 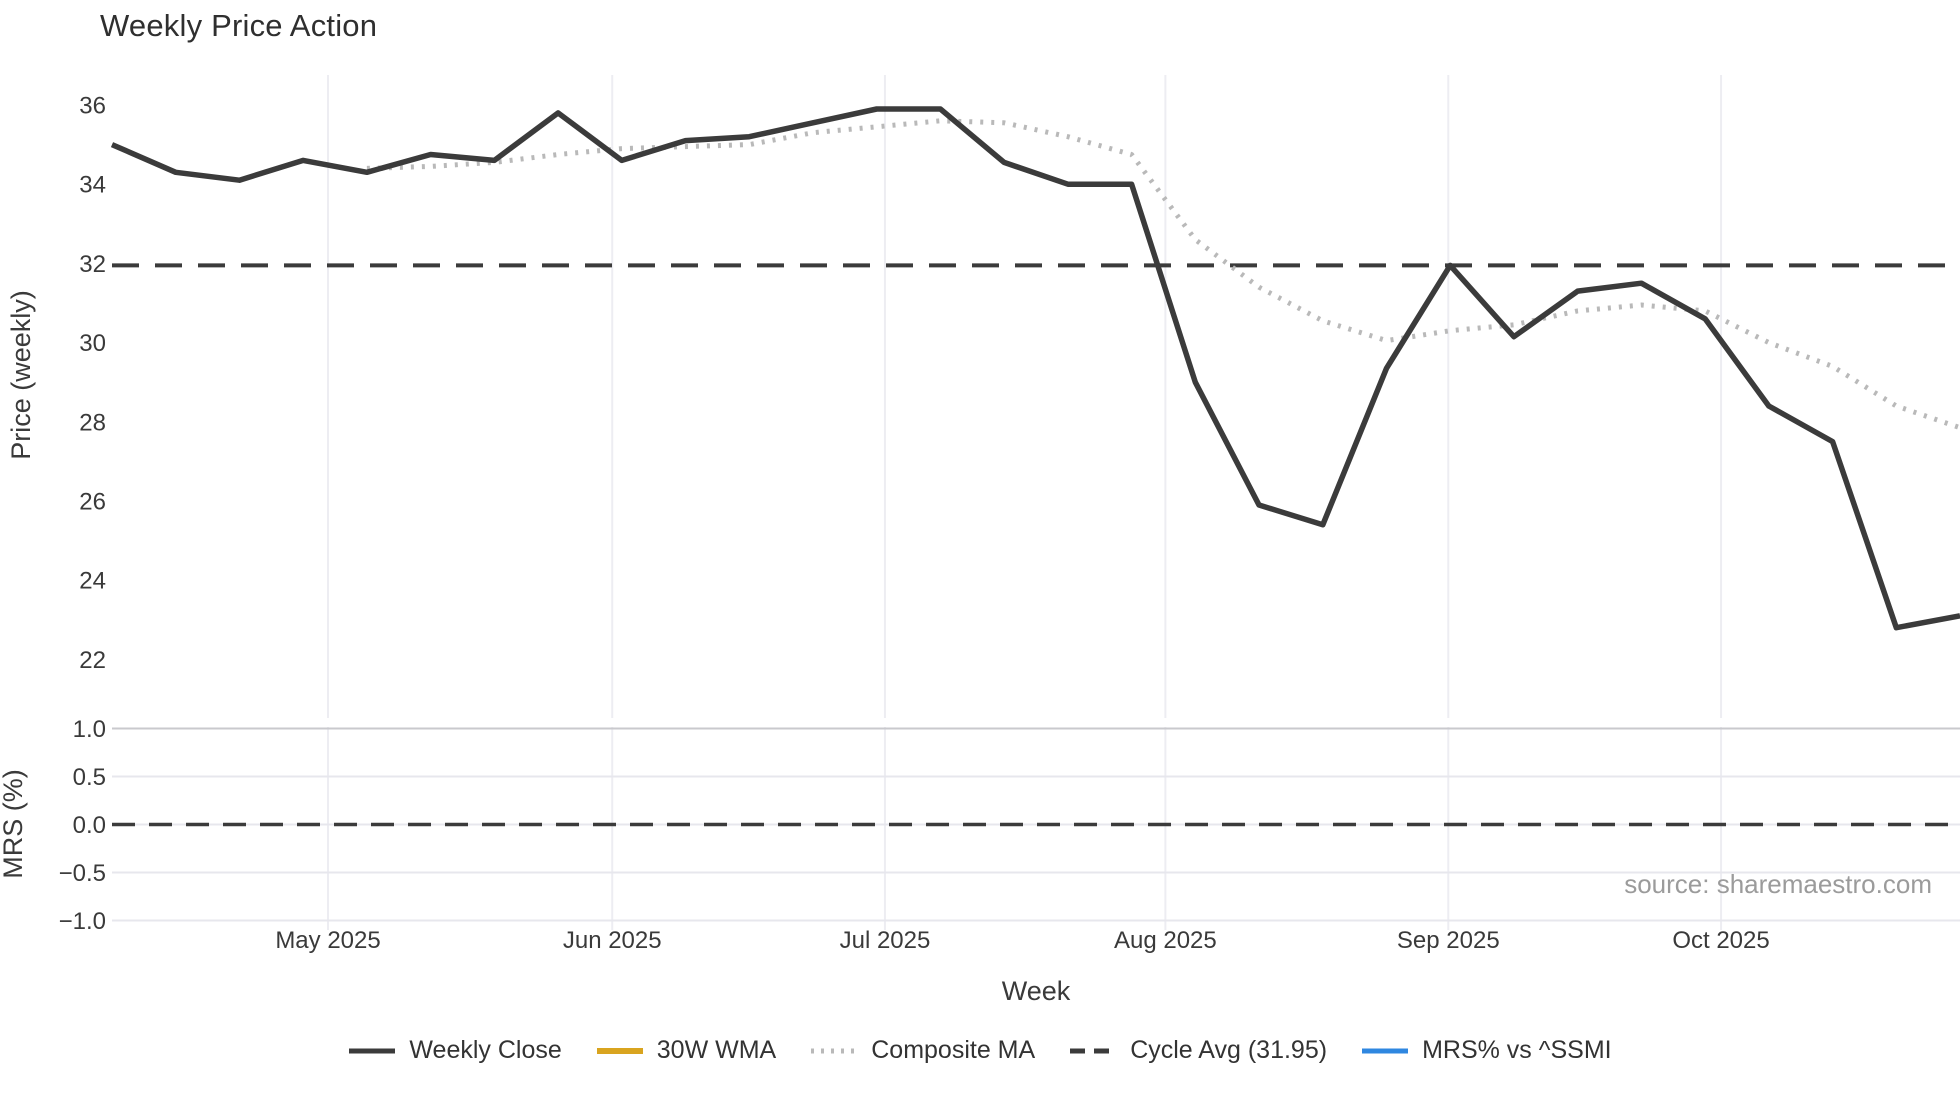 I want to click on legend-label: Composite MA, so click(x=953, y=1050).